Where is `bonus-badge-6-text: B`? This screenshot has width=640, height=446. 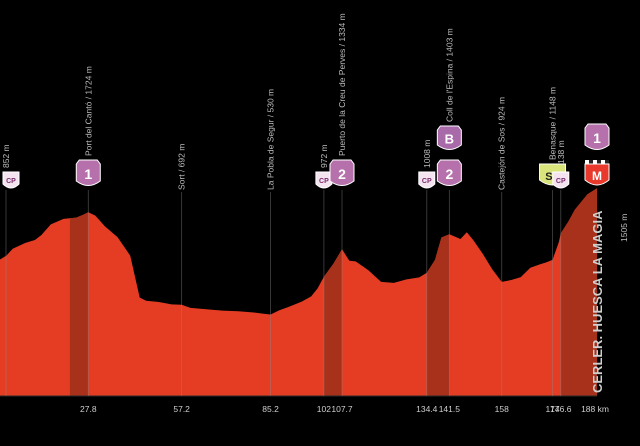
bonus-badge-6-text: B is located at coordinates (449, 139).